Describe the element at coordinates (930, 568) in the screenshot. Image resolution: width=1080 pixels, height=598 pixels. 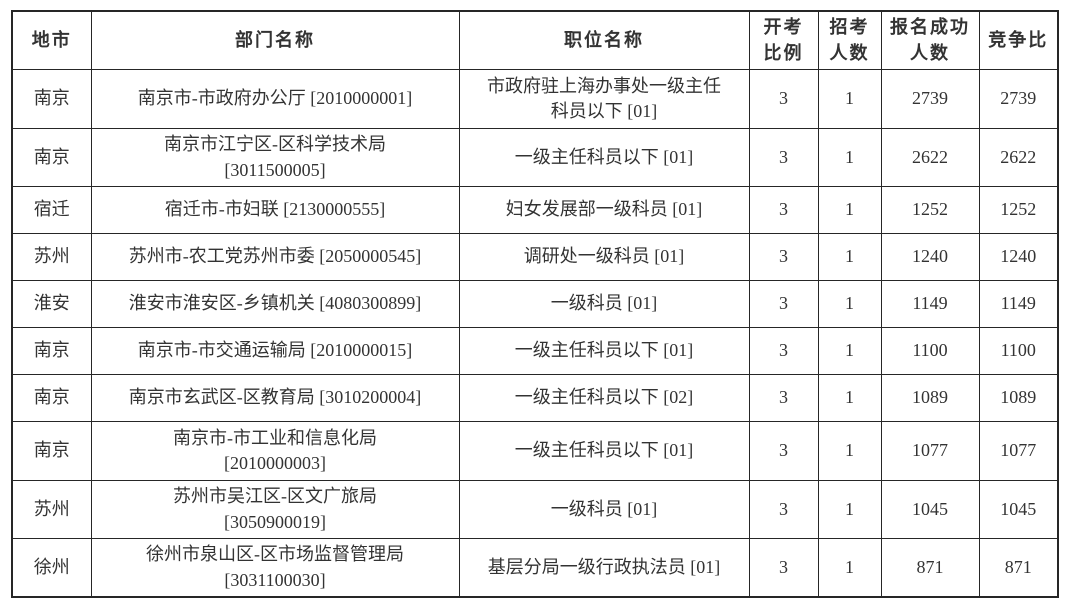
I see `applicant-count-cell: 871` at that location.